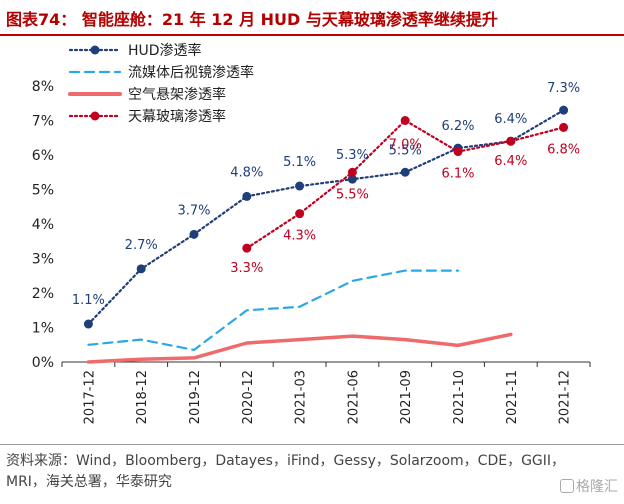 This screenshot has width=624, height=504. Describe the element at coordinates (563, 149) in the screenshot. I see `glass-data-label: 6.8%` at that location.